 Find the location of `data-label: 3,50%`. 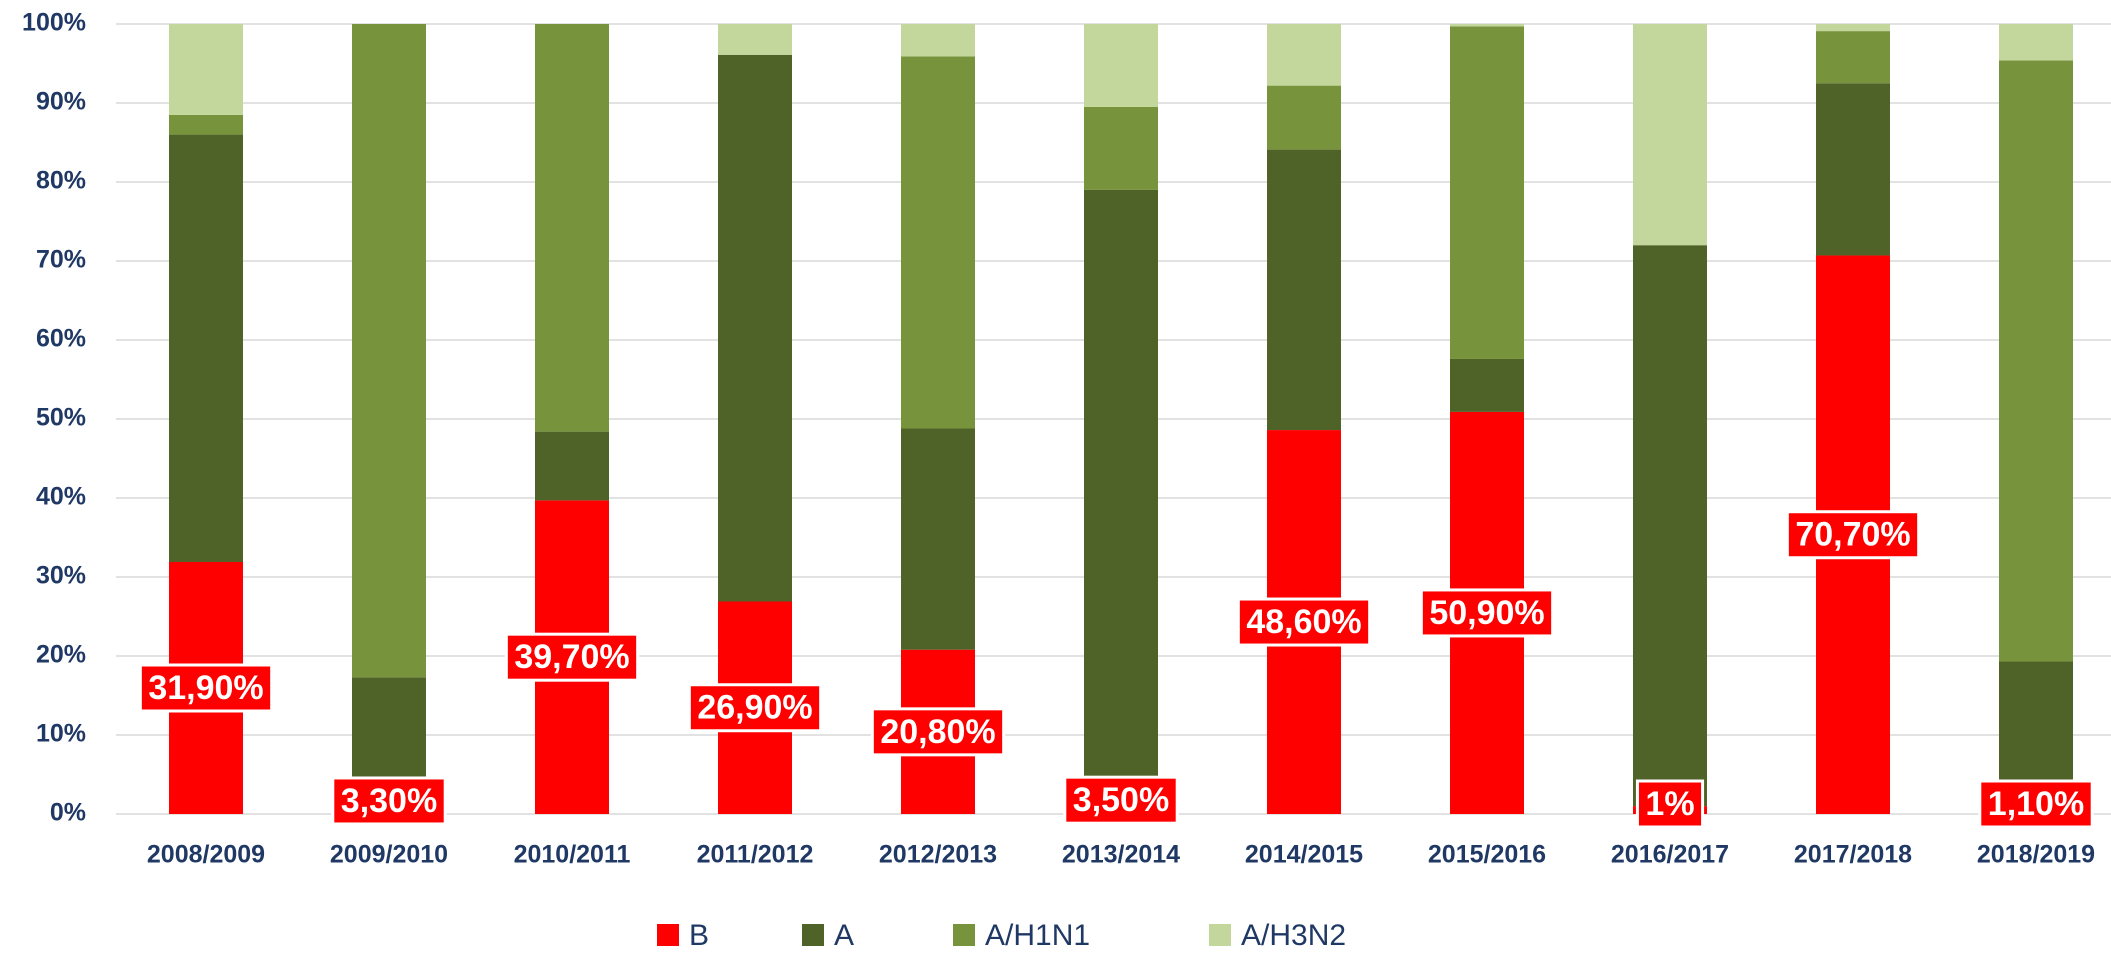

data-label: 3,50% is located at coordinates (1121, 800).